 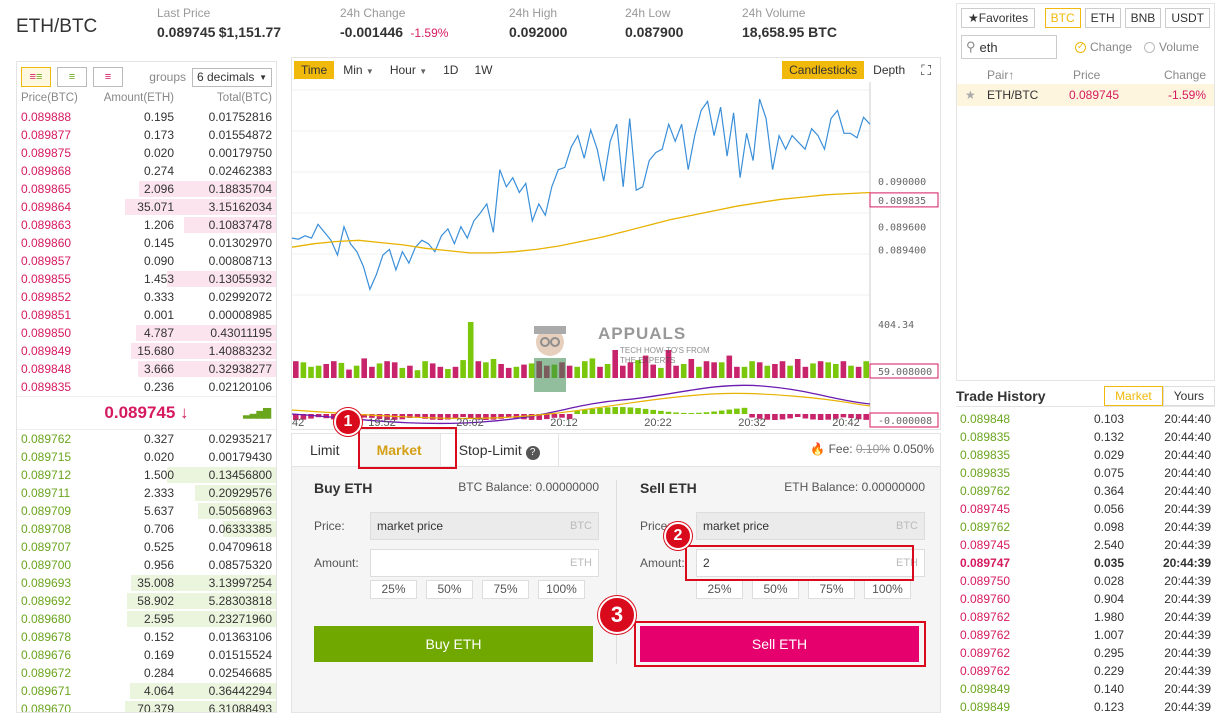 What do you see at coordinates (1085, 653) in the screenshot?
I see `history-row: 0.089762 0.295 20:44:39` at bounding box center [1085, 653].